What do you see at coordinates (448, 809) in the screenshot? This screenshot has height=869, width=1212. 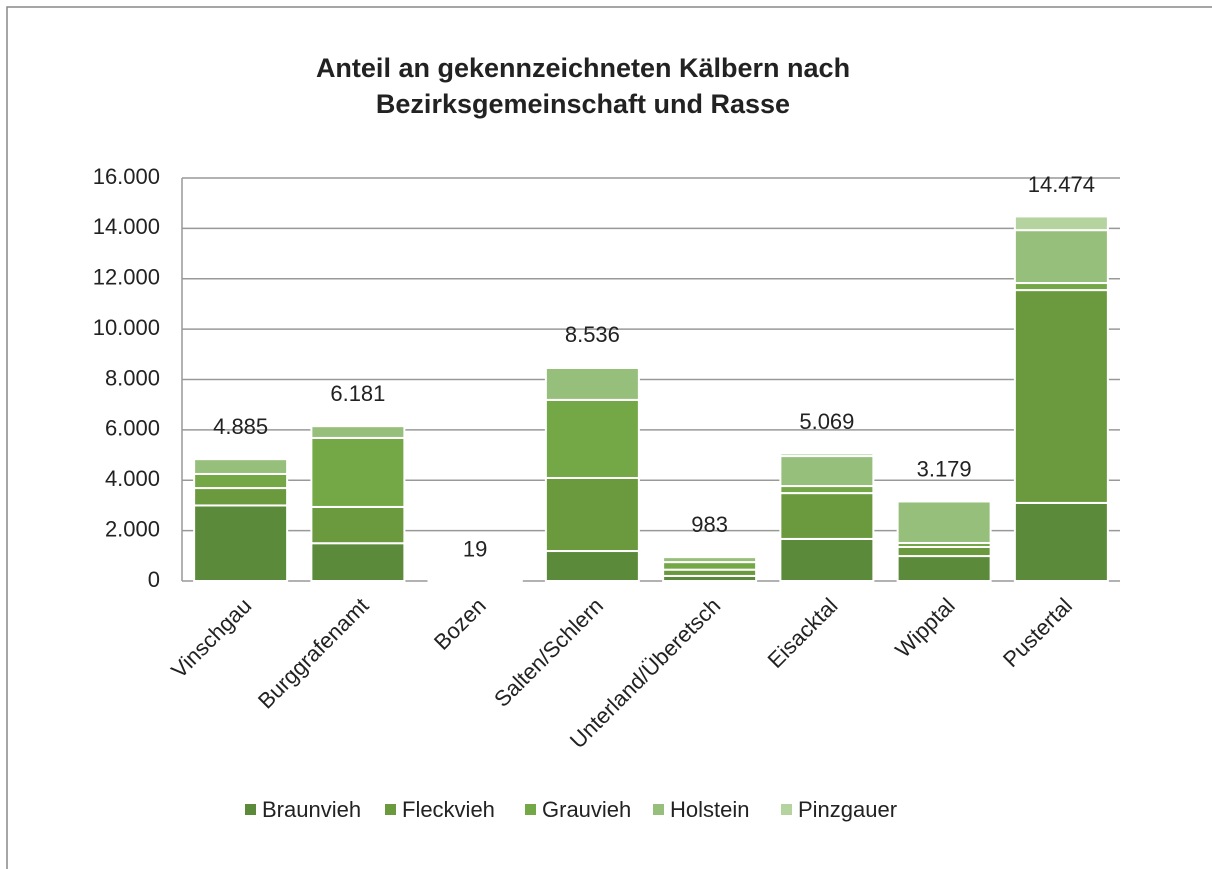 I see `legend-label: Fleckvieh` at bounding box center [448, 809].